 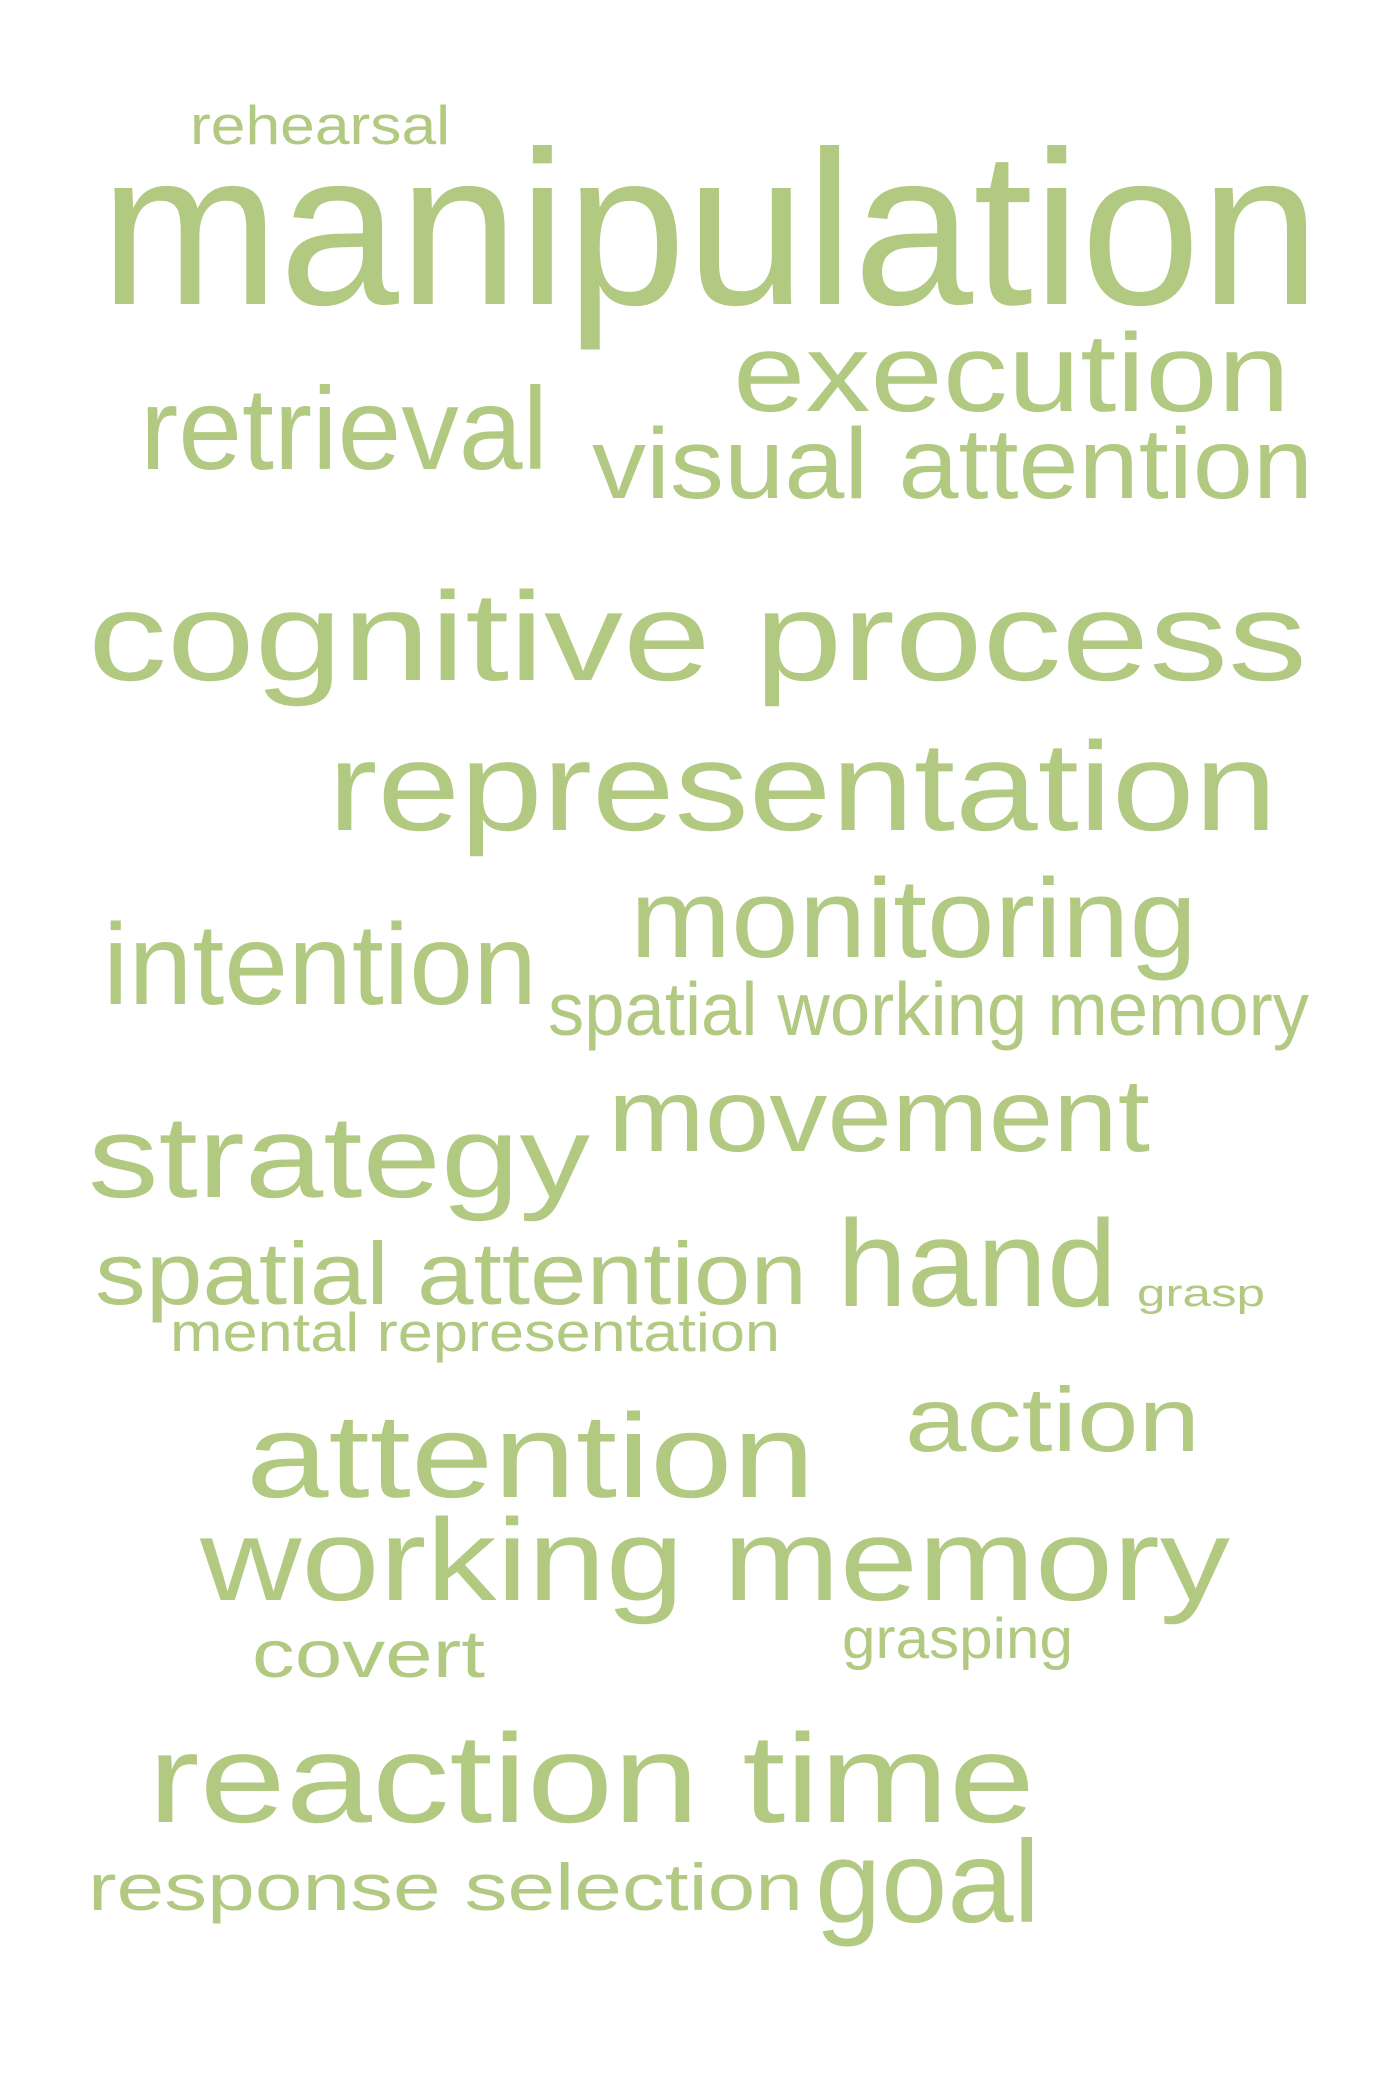 I want to click on word-hand: hand, so click(x=977, y=1264).